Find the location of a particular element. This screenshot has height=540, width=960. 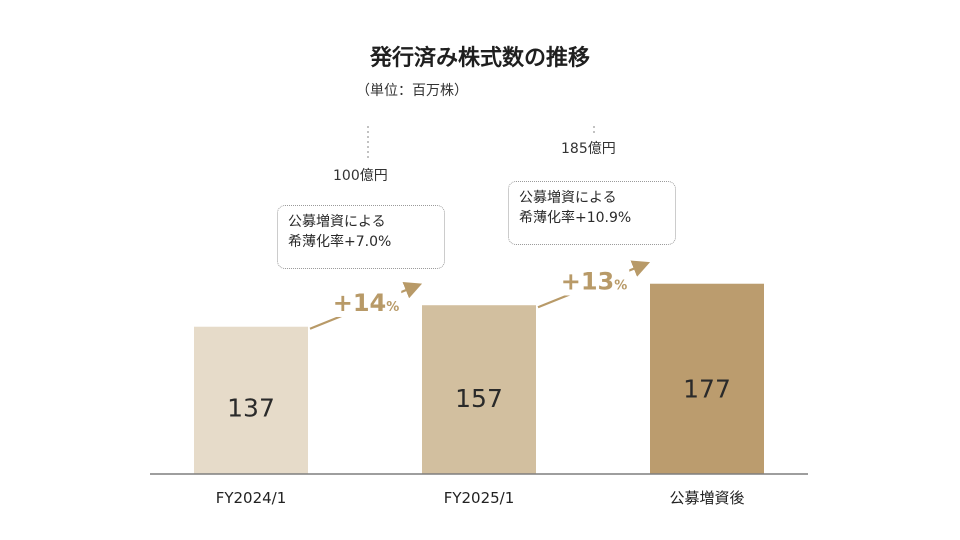

annotation-box-1: 公募増資による 希薄化率+7.0% is located at coordinates (361, 237).